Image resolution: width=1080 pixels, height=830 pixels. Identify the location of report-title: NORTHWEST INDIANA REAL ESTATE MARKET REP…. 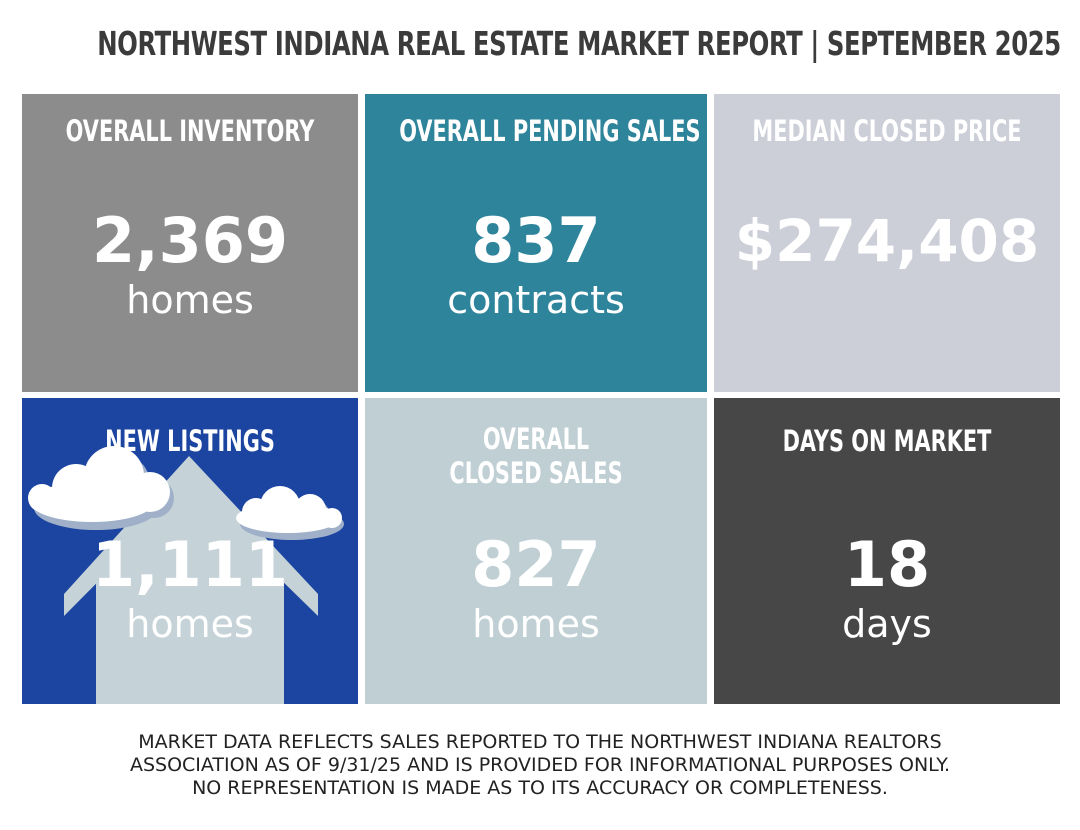
(579, 43).